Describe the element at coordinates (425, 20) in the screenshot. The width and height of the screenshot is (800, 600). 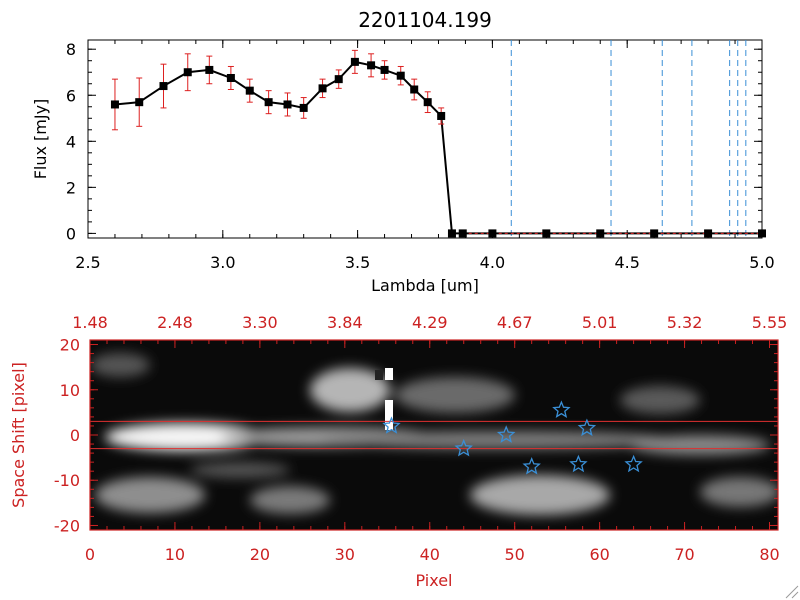
I see `chart-title: 2201104.199` at that location.